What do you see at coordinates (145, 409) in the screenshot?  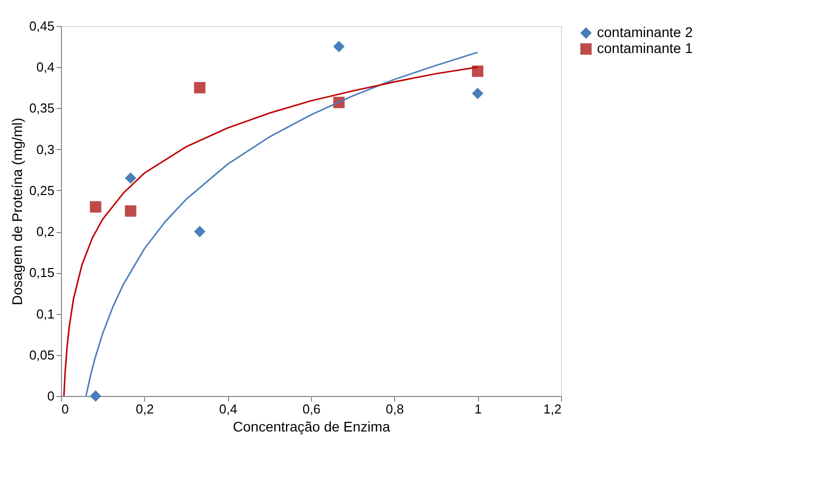 I see `x-tick-label: 0,2` at bounding box center [145, 409].